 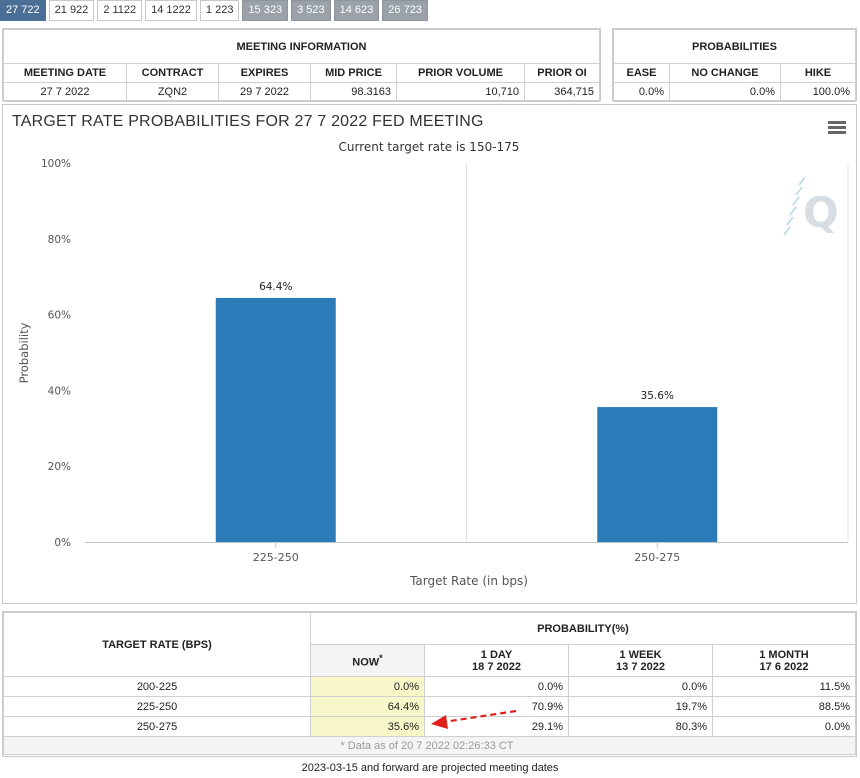 What do you see at coordinates (367, 726) in the screenshot?
I see `probability-cell: 35.6%` at bounding box center [367, 726].